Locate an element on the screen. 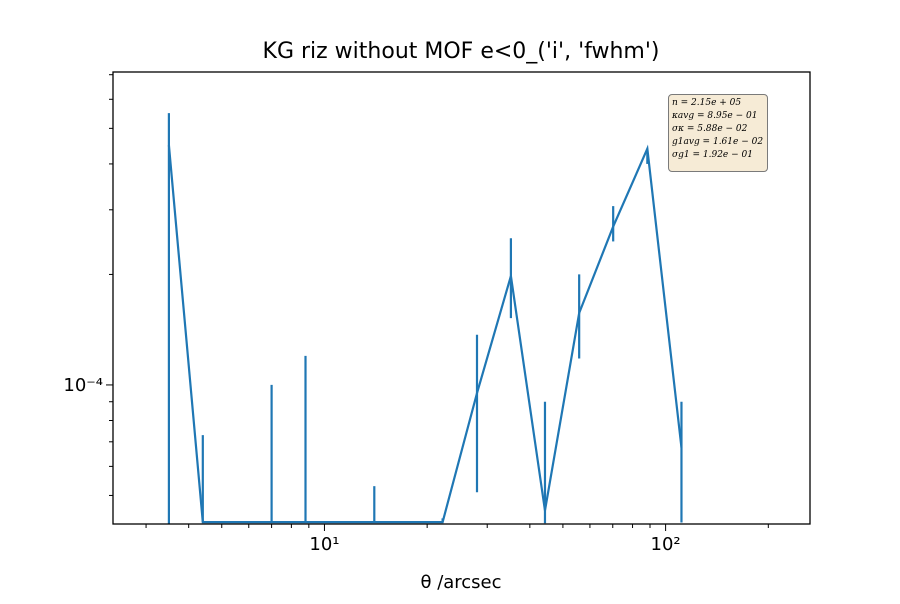 This screenshot has width=900, height=604. stat-g1-avg: g1avg = 1.61e − 02 is located at coordinates (718, 142).